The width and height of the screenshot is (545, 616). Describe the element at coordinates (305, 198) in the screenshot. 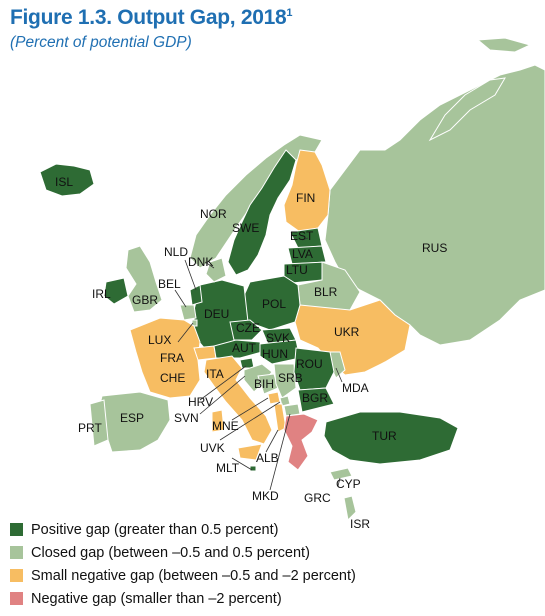

I see `label-FIN: FIN` at that location.